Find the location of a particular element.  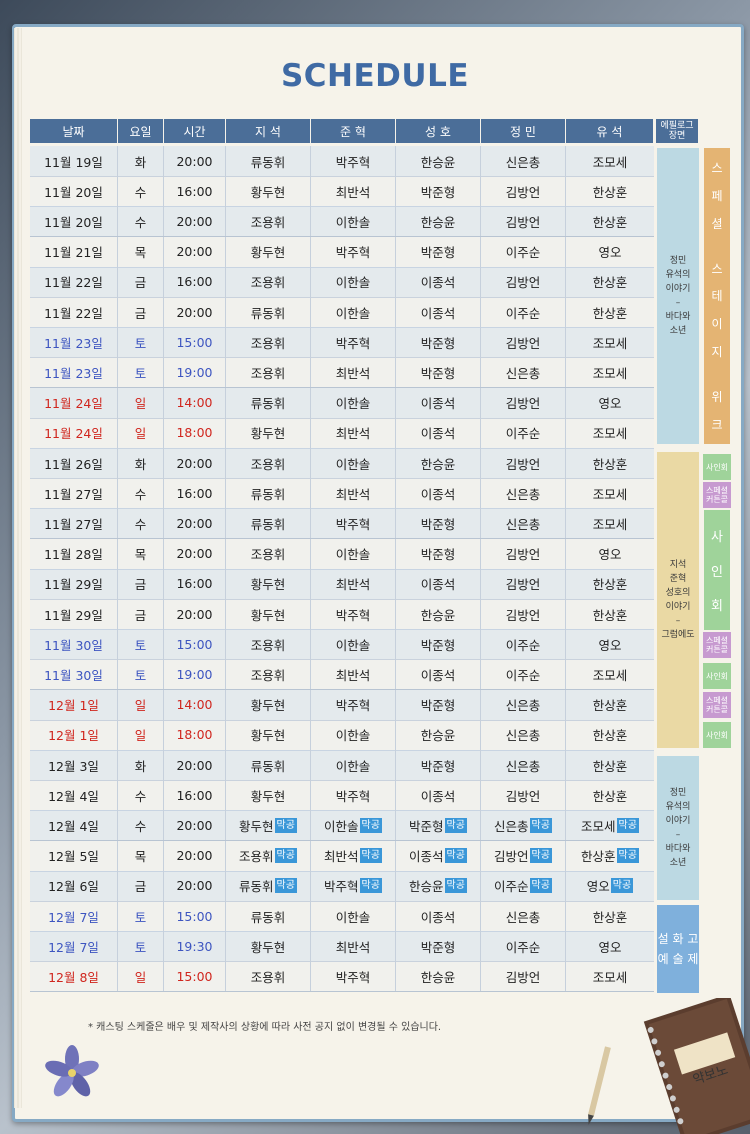

table-row: 11월 20일 수 16:00 황두현 최반석 박준형 김방언 한상훈 is located at coordinates (342, 192).